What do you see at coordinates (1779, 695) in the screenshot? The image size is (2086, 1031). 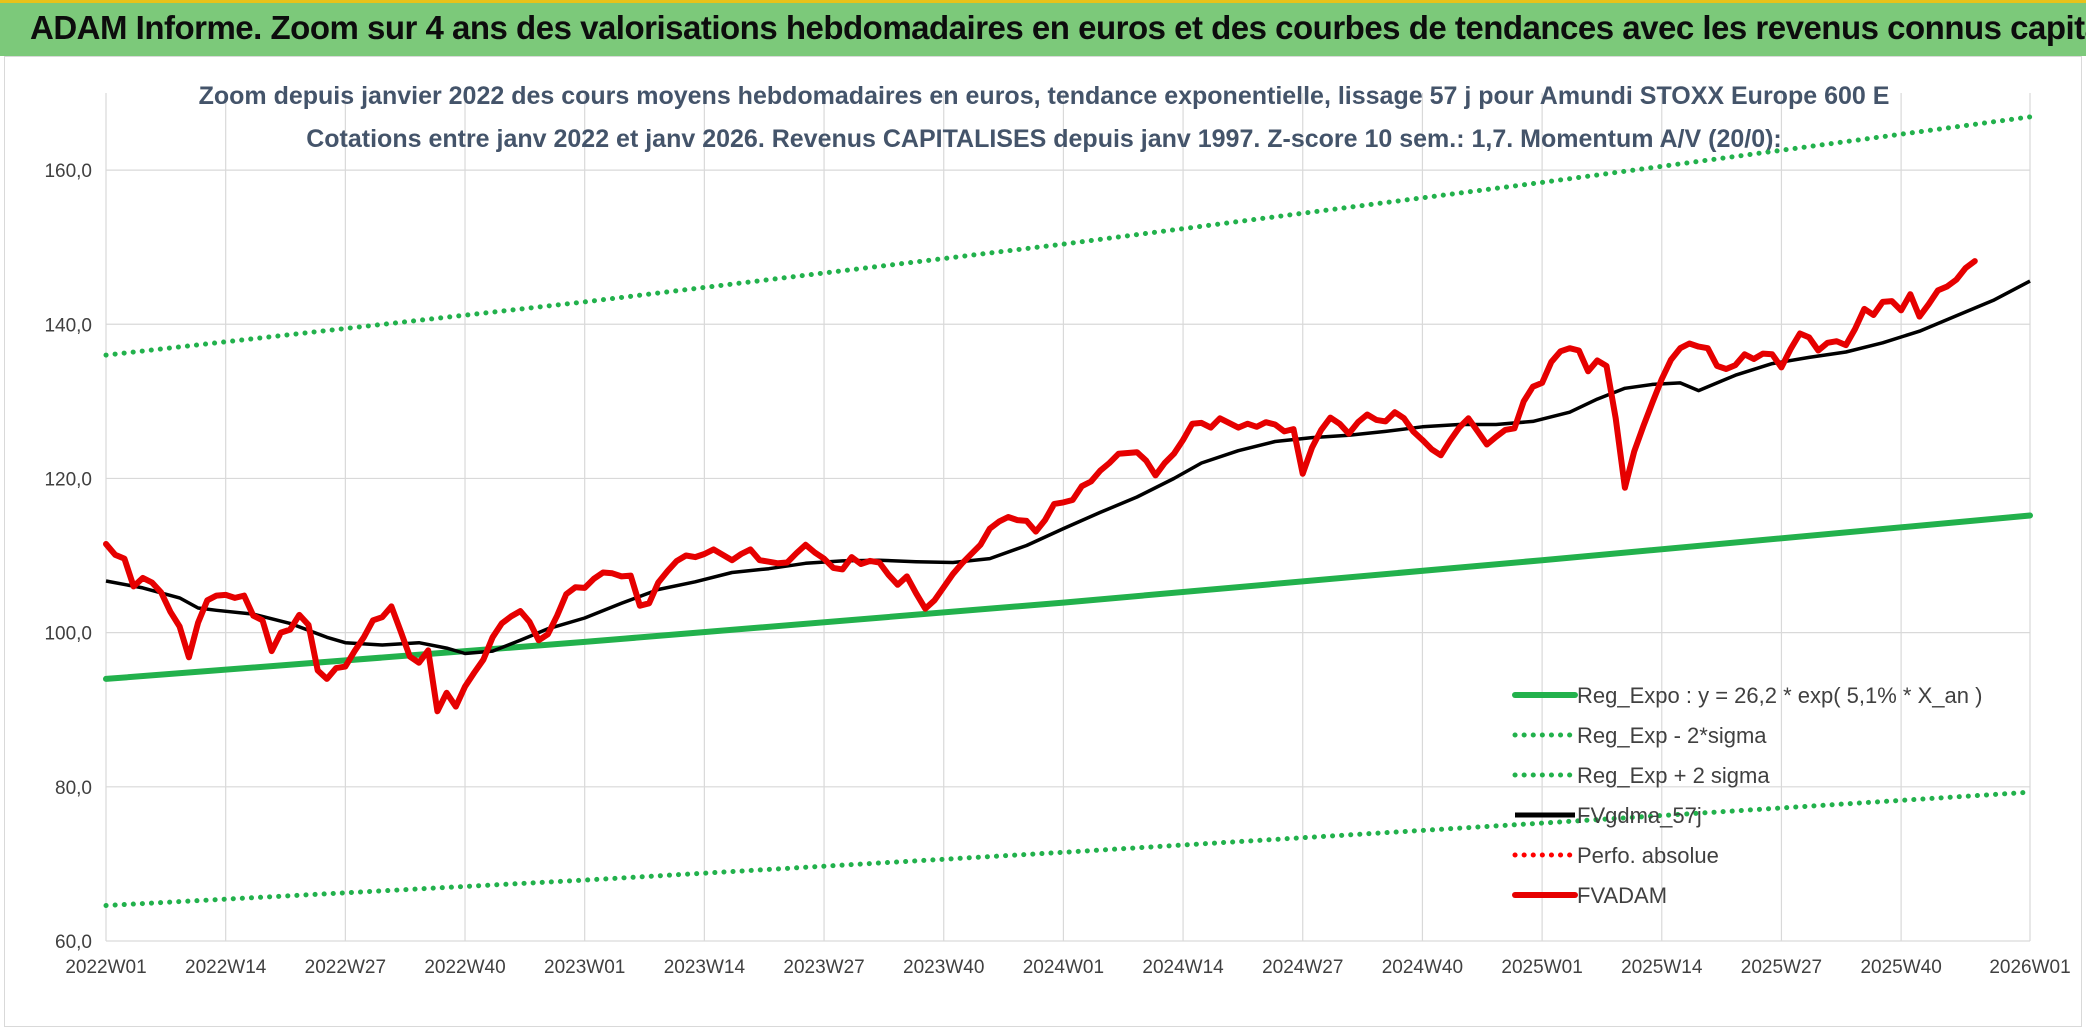 I see `legend-label: Reg_Expo : y = 26,2 * exp( 5,1% * X_an )` at bounding box center [1779, 695].